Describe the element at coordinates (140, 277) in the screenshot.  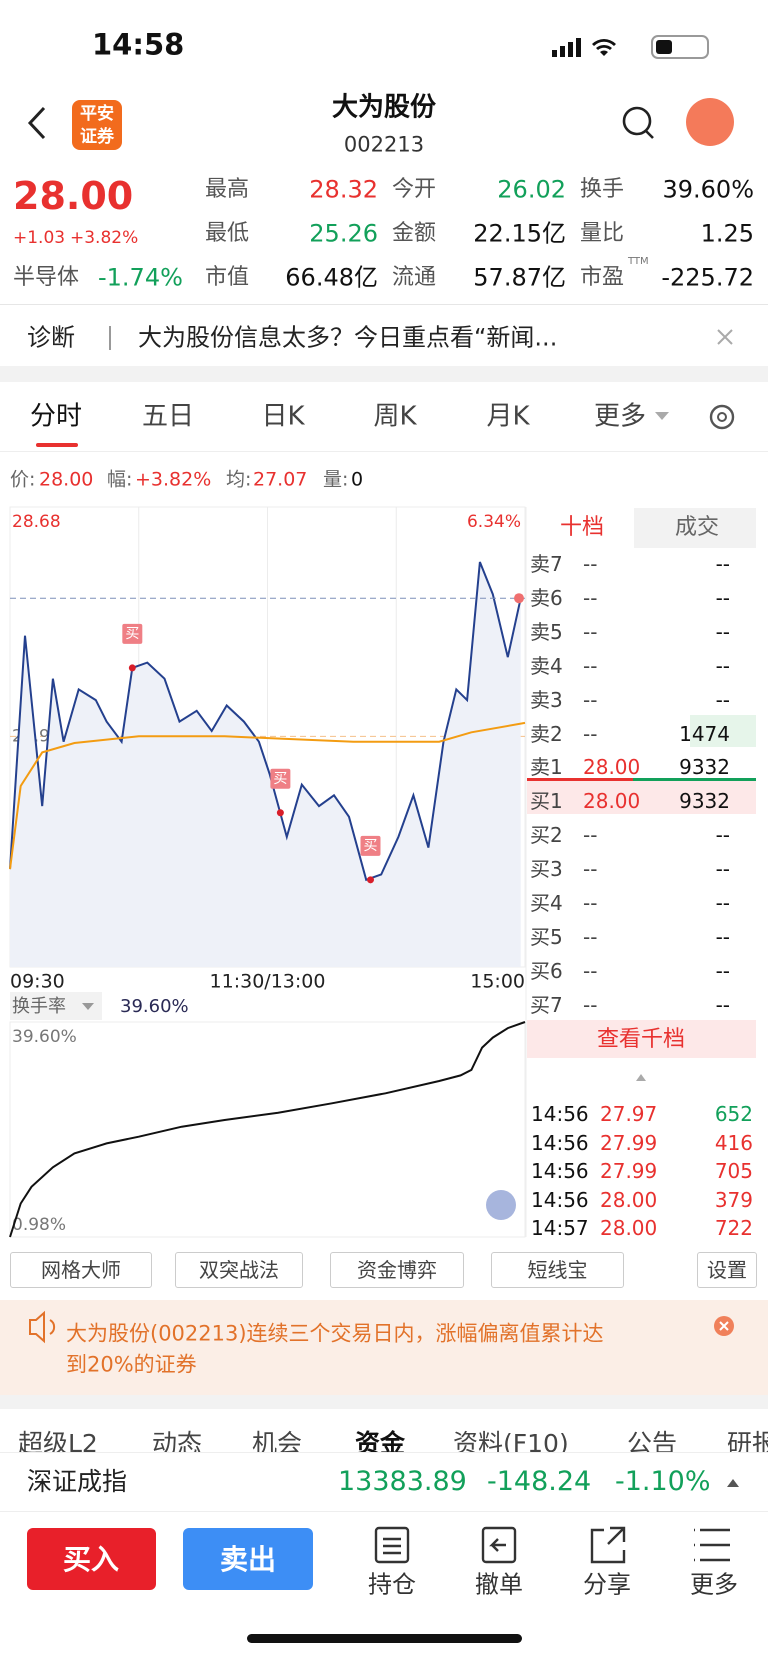
I see `sector-pct: -1.74%` at that location.